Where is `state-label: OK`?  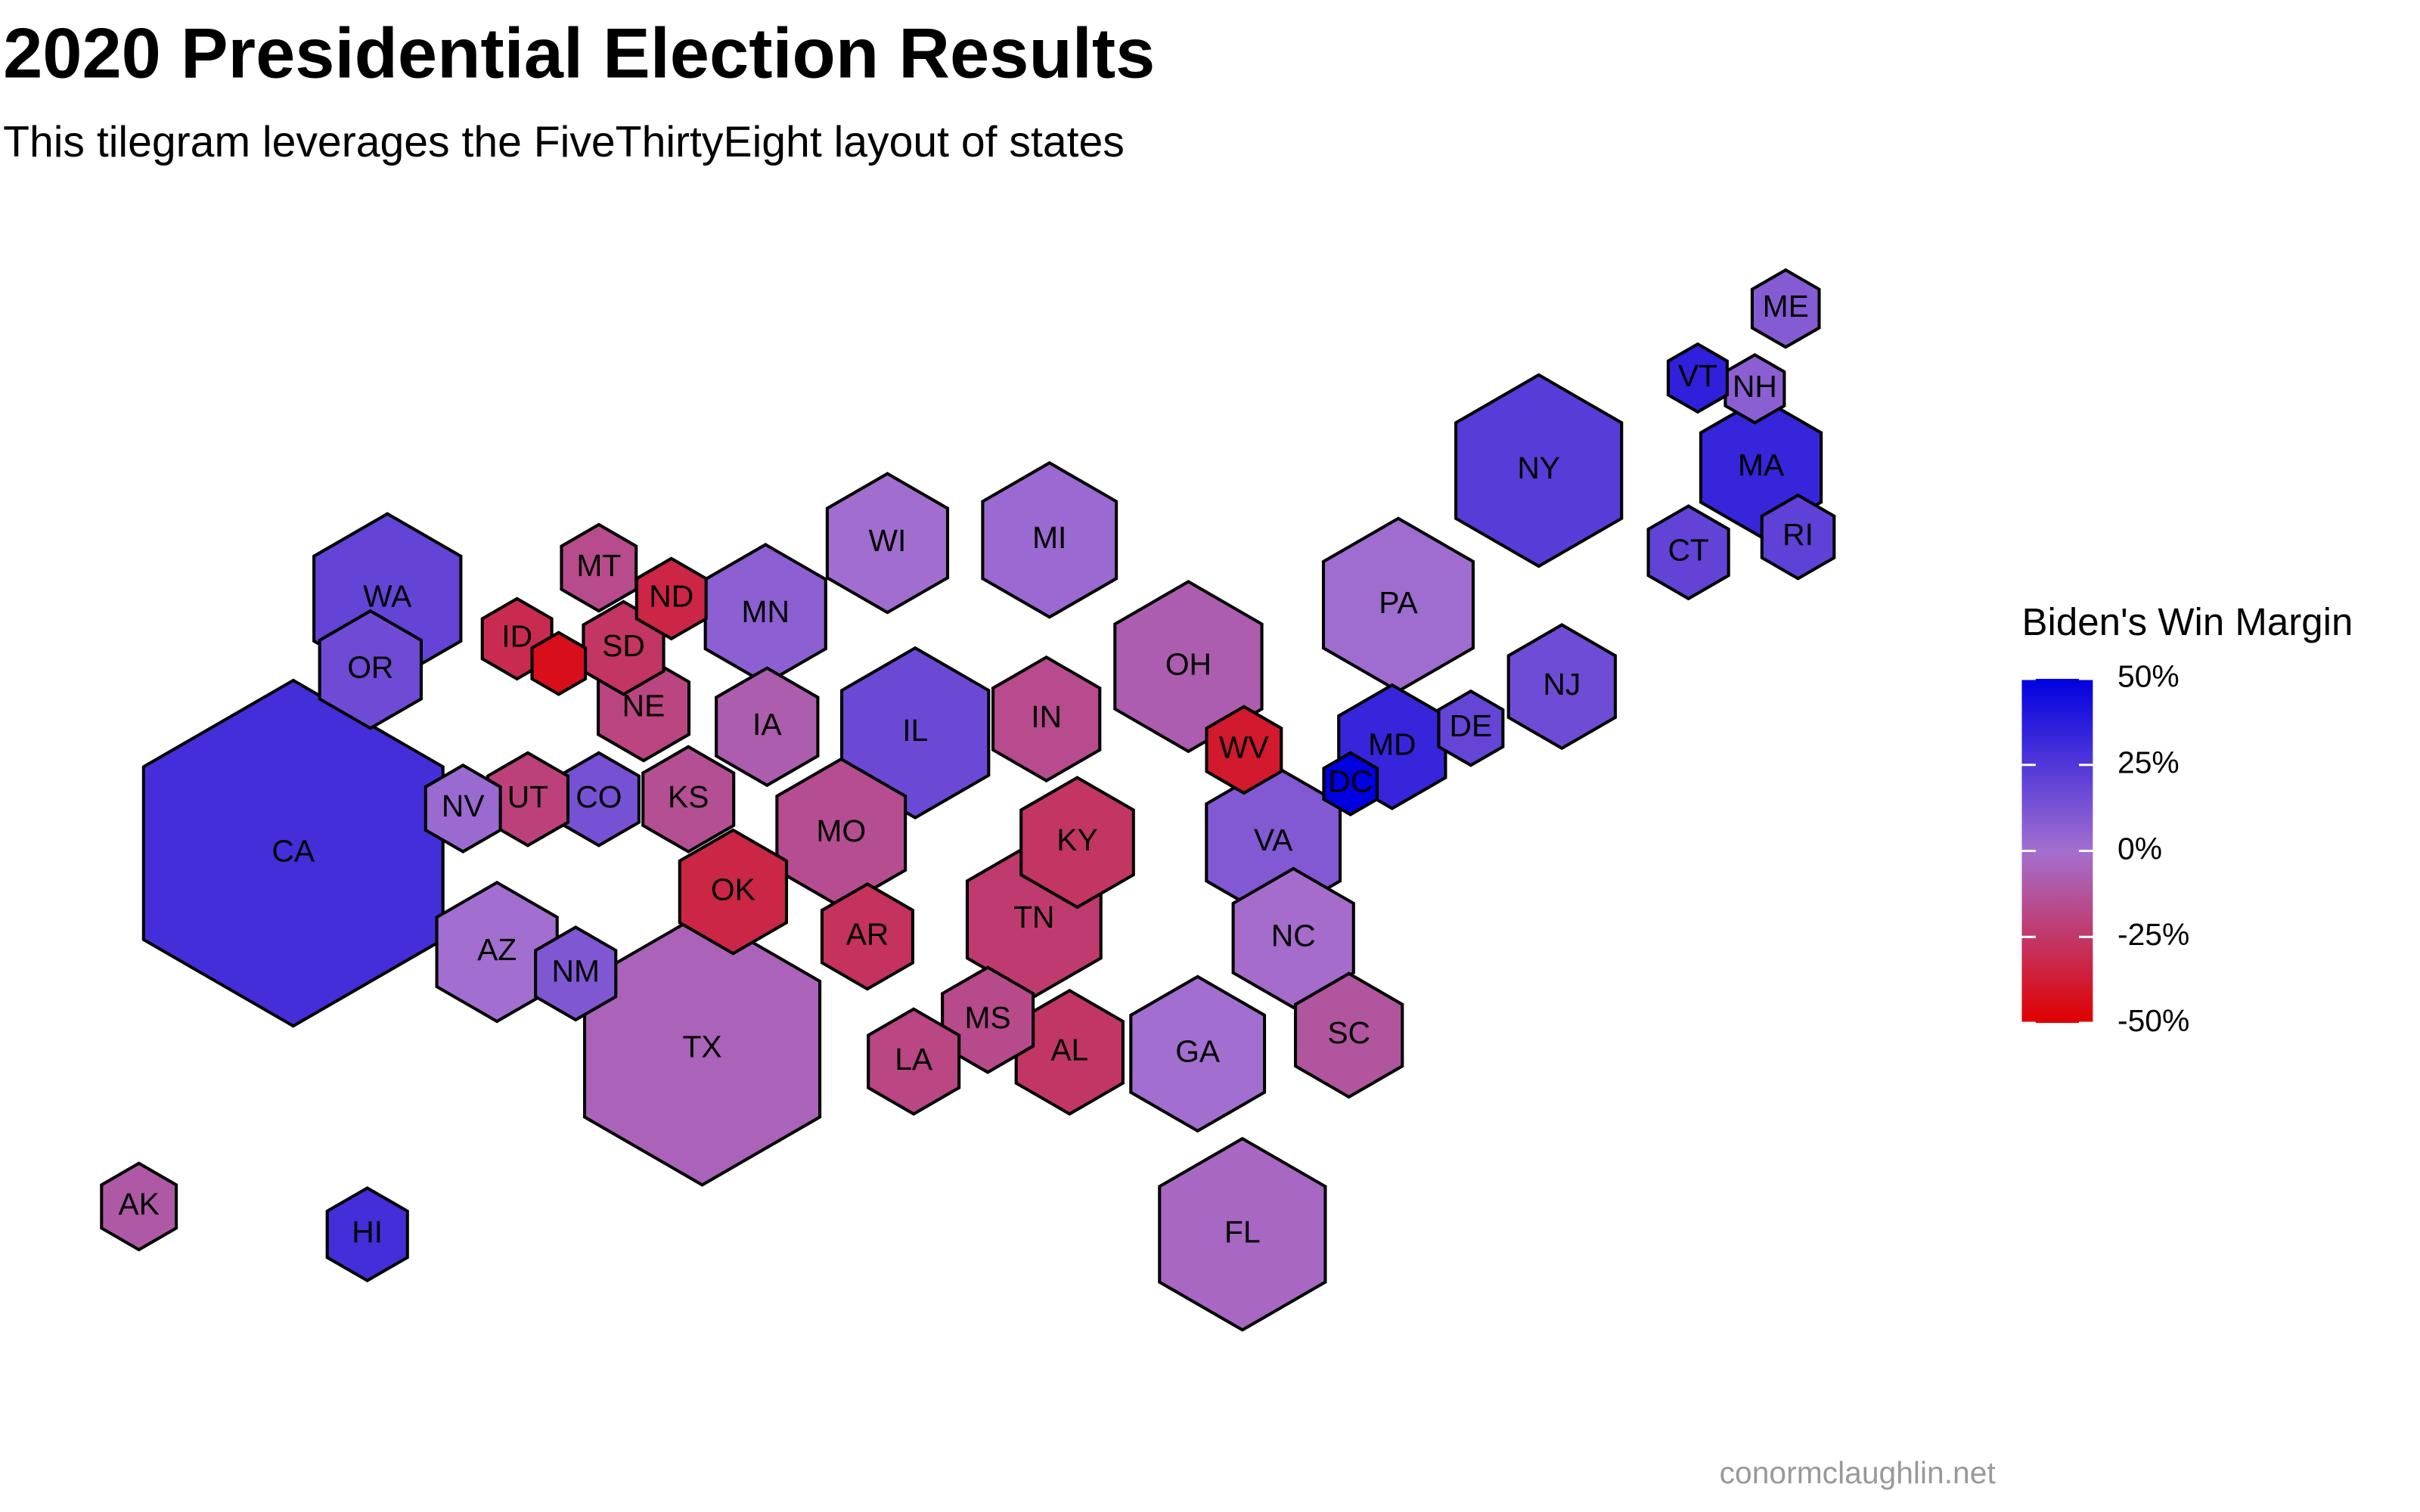
state-label: OK is located at coordinates (733, 889).